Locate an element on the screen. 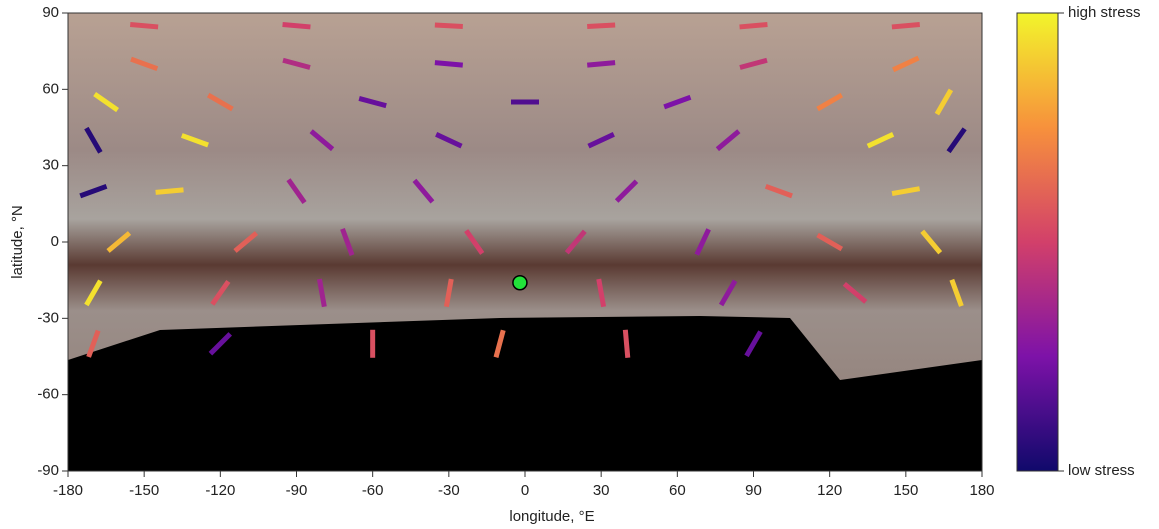 Image resolution: width=1159 pixels, height=529 pixels. y-tick-label: 60 is located at coordinates (50, 88).